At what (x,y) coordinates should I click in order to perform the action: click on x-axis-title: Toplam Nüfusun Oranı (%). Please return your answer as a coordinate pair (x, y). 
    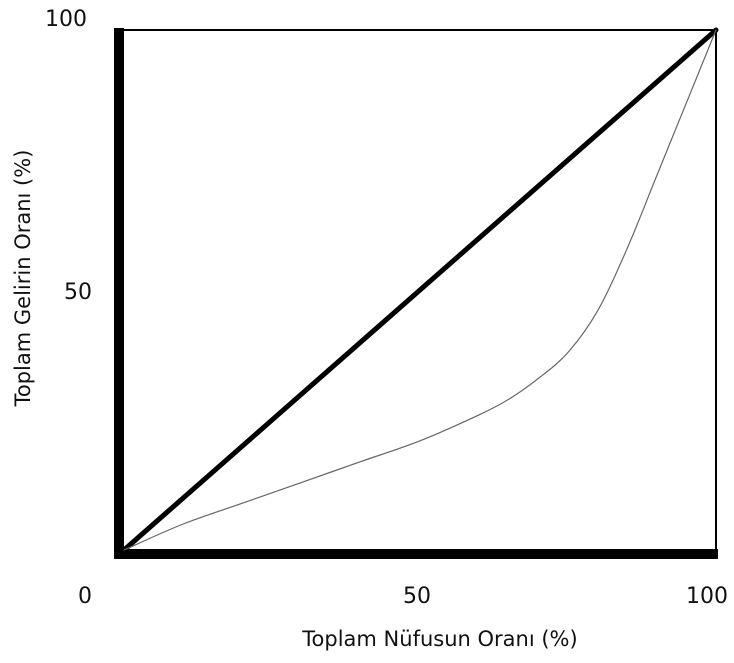
    Looking at the image, I should click on (439, 639).